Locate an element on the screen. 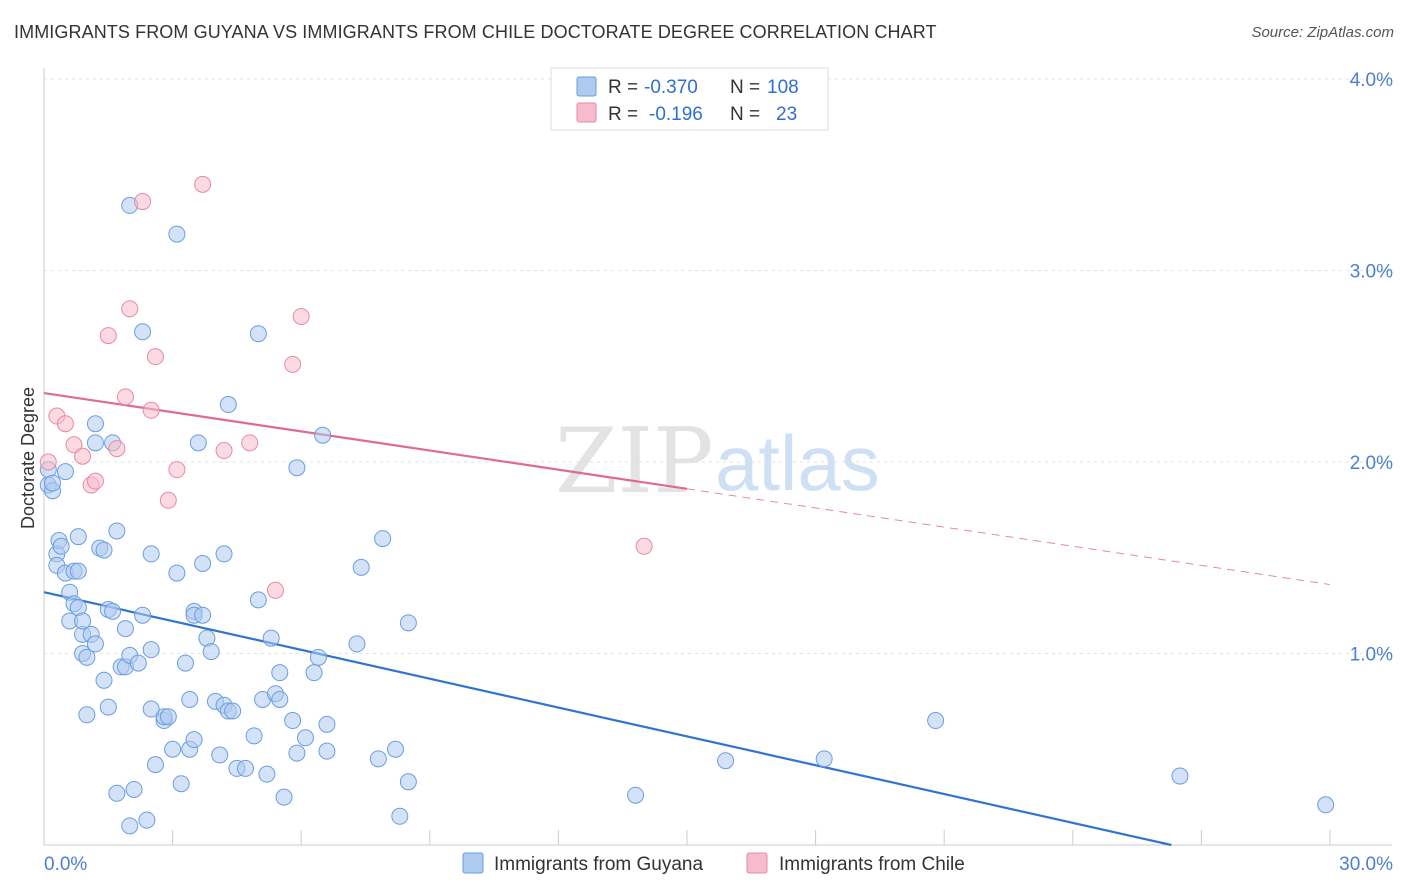 The width and height of the screenshot is (1406, 892). x-tick-labels: 0.0% 30.0% is located at coordinates (718, 864).